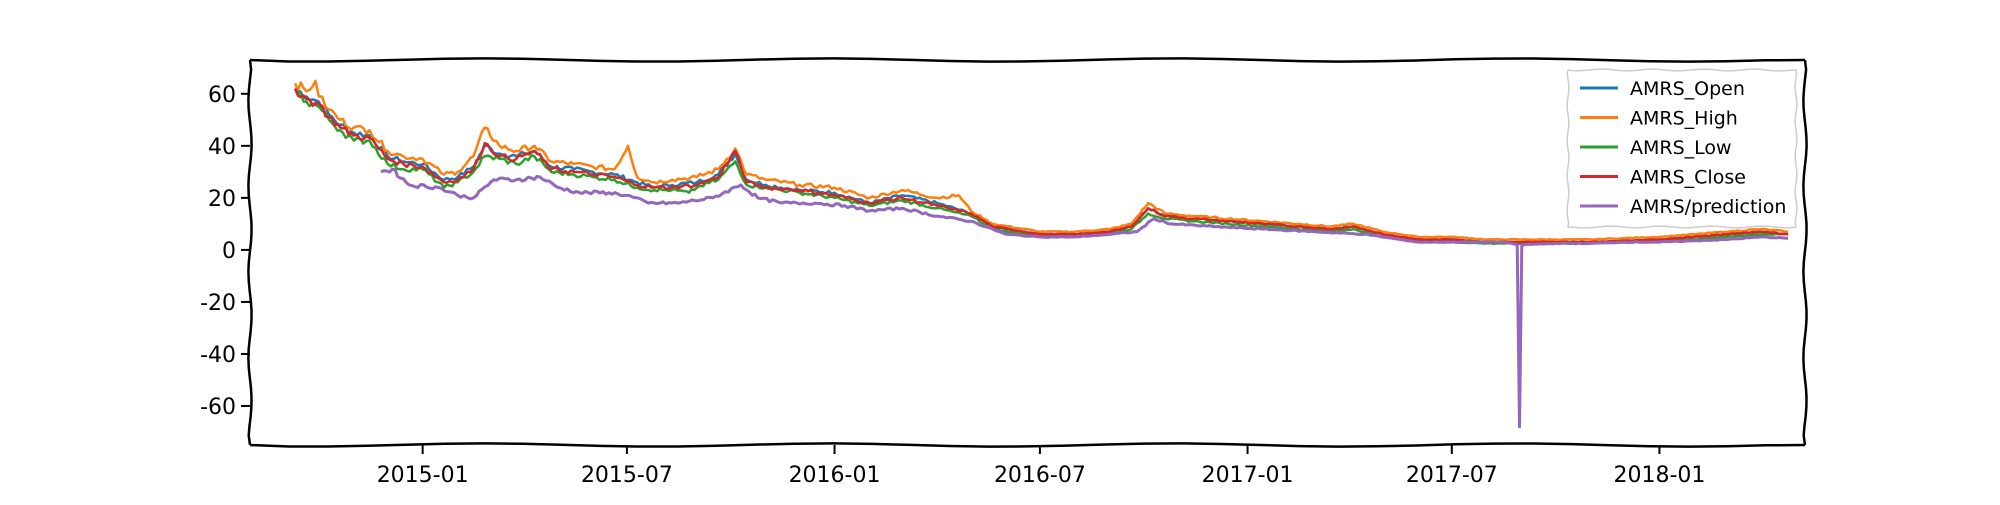 The image size is (2000, 505). I want to click on y-tick-label: -40, so click(218, 355).